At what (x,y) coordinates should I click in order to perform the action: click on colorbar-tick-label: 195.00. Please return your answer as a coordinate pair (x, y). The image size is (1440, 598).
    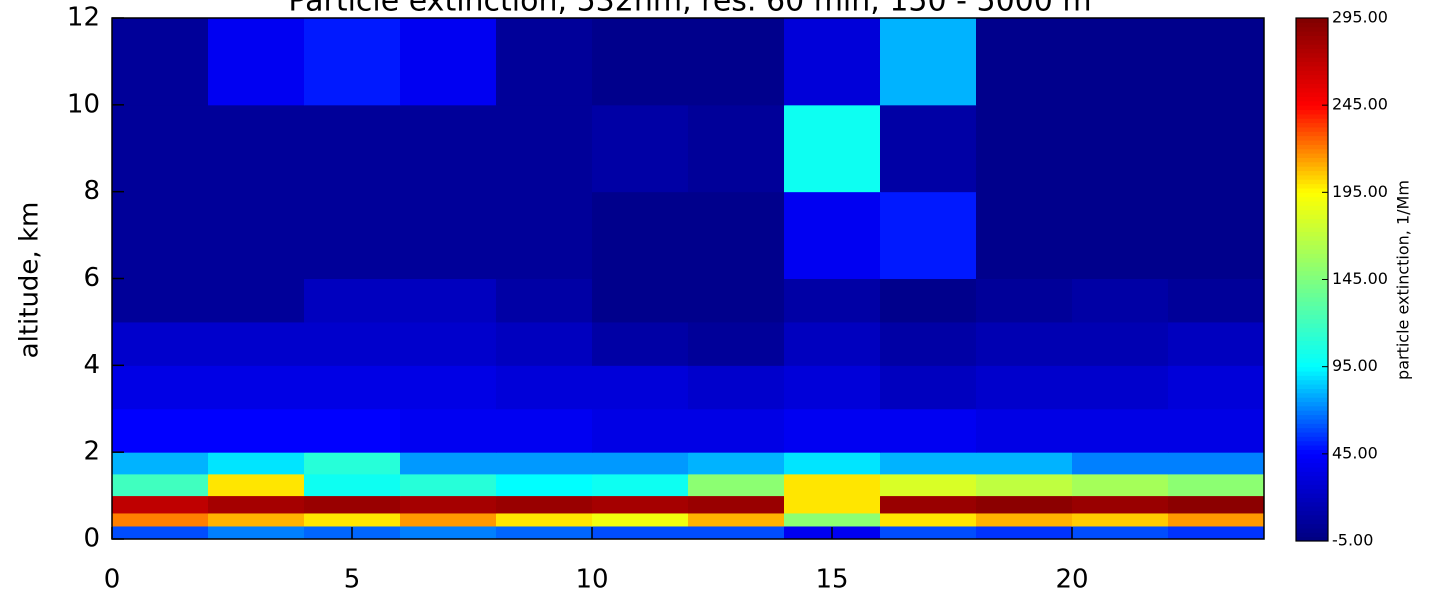
    Looking at the image, I should click on (1360, 191).